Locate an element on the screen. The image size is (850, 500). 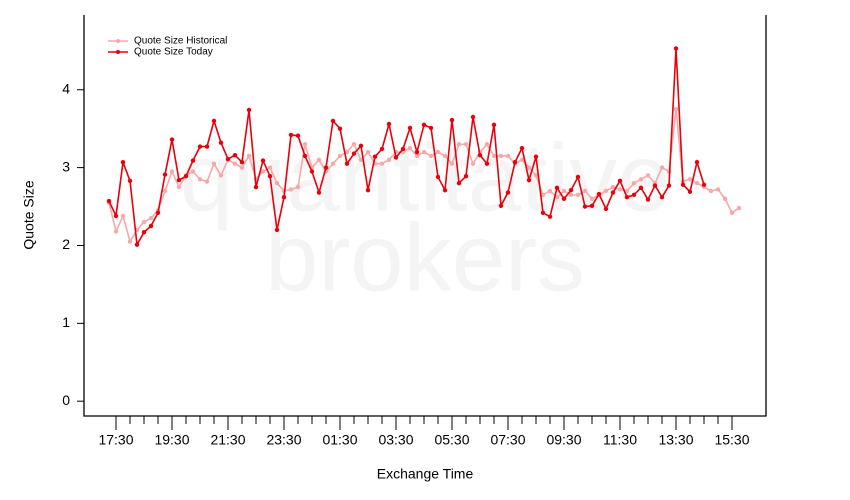
x-tick-label: 21:30 is located at coordinates (227, 440).